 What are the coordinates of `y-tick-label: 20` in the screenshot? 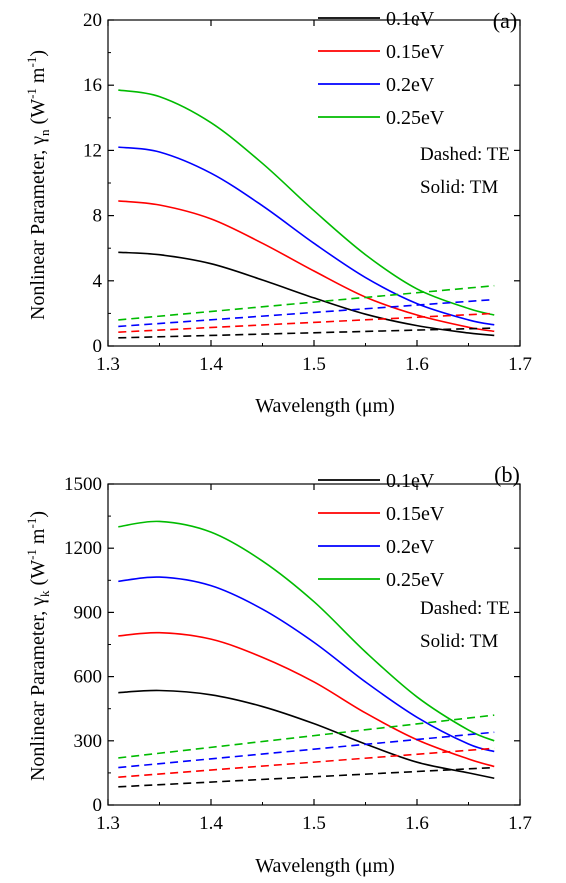 It's located at (92, 20).